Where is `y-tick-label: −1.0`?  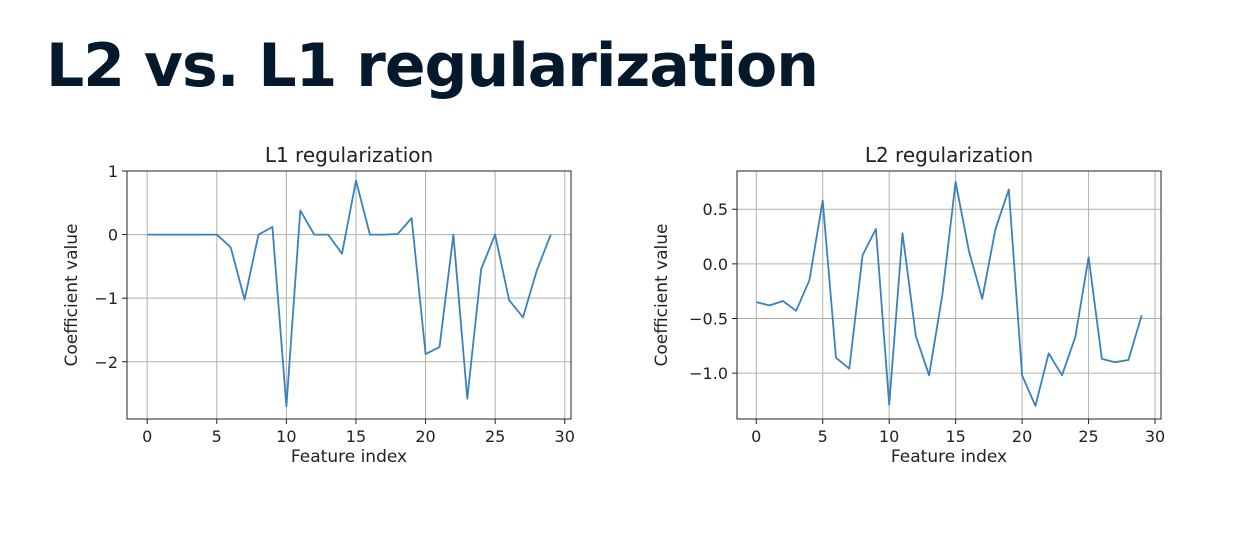 y-tick-label: −1.0 is located at coordinates (708, 373).